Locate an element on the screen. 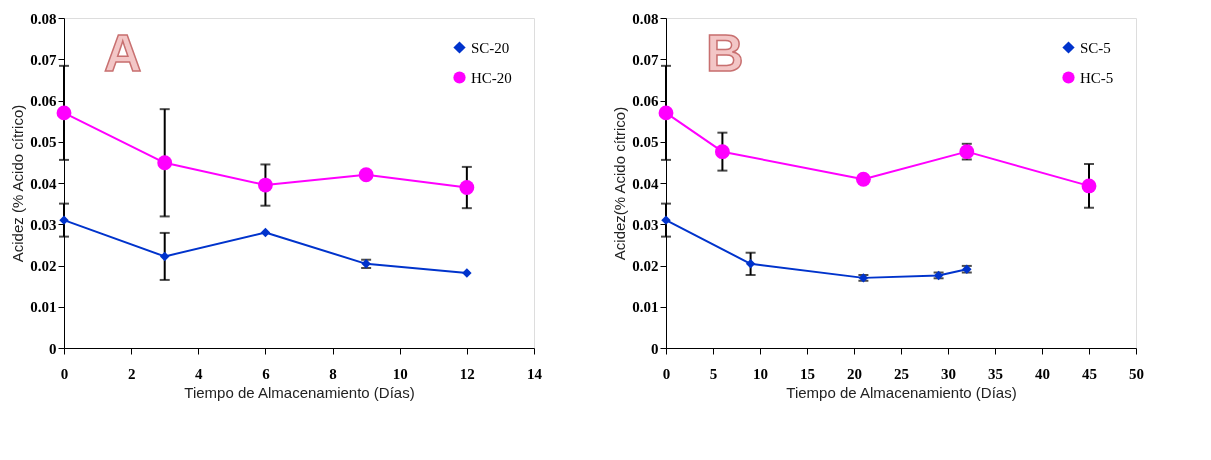  annotation: B is located at coordinates (725, 53).